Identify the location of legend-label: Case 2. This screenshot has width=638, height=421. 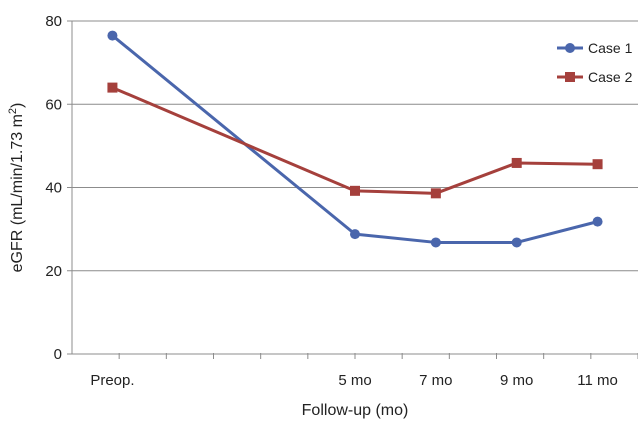
(610, 77).